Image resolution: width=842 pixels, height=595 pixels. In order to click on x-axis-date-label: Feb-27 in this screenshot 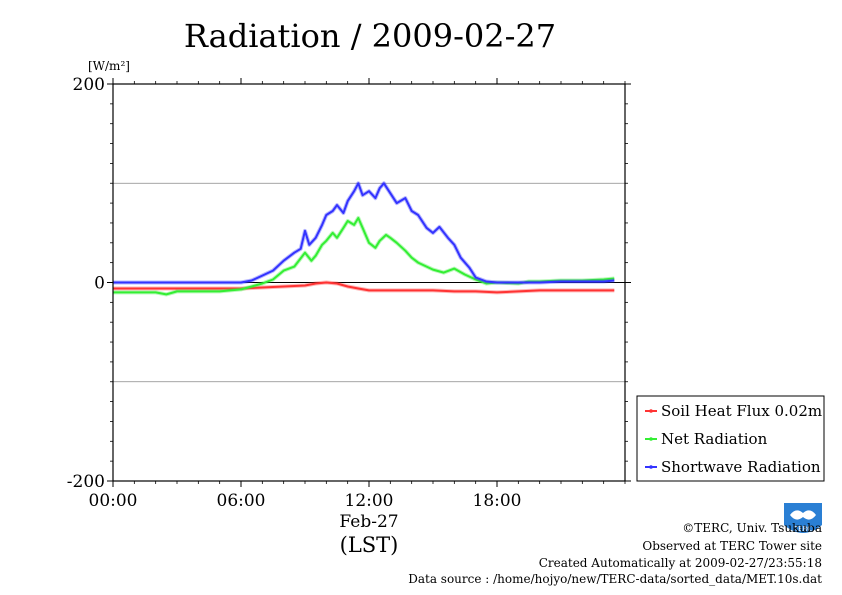, I will do `click(368, 522)`.